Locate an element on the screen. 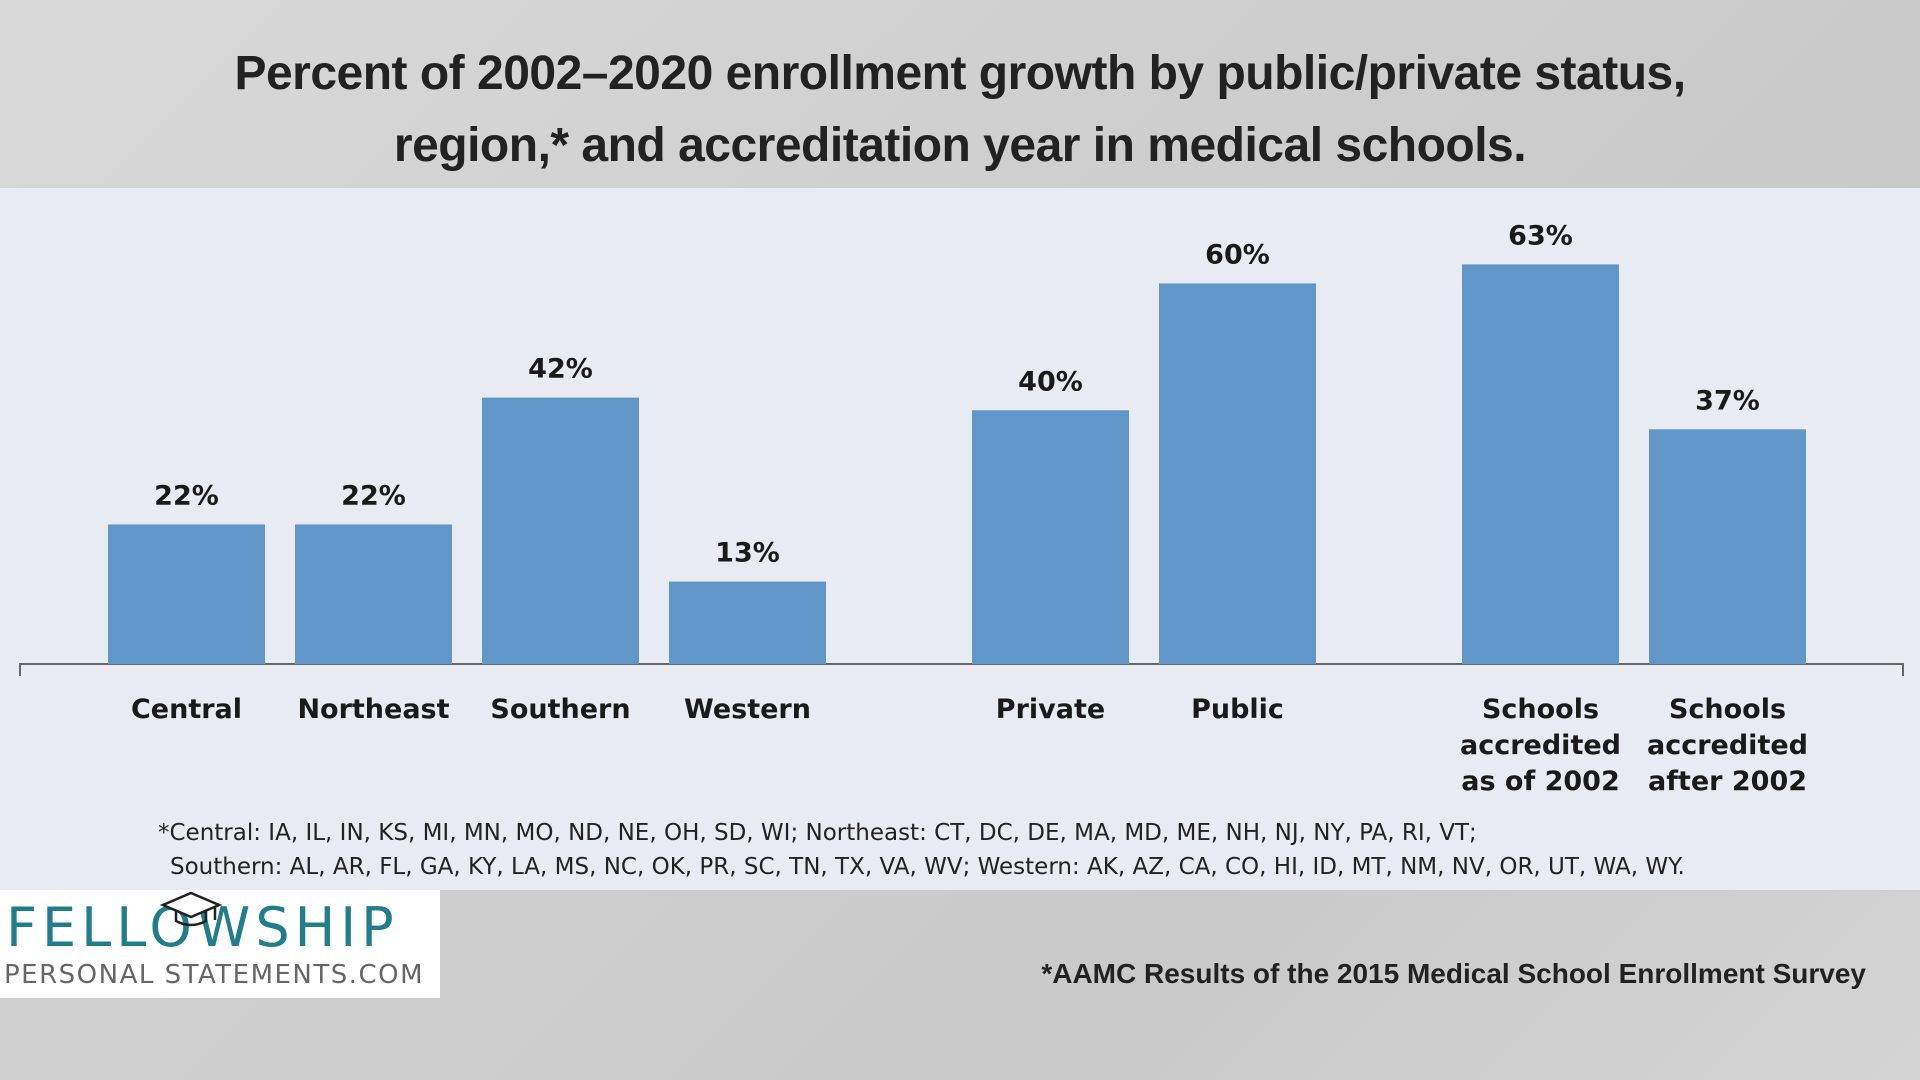 This screenshot has height=1080, width=1920. logo-subtitle: PERSONAL STATEMENTS.COM is located at coordinates (214, 975).